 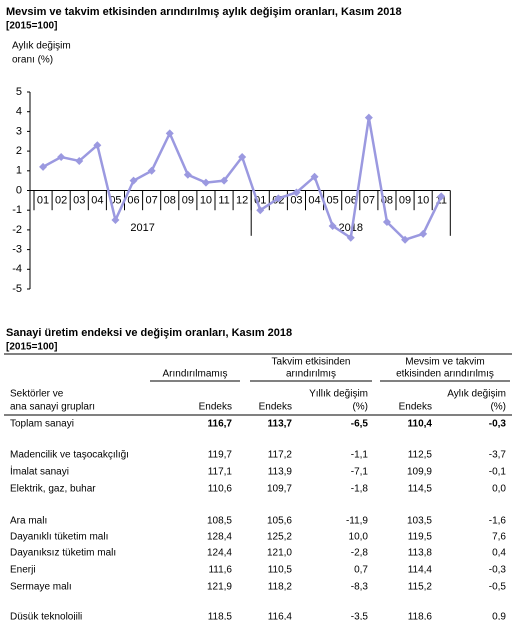 What do you see at coordinates (41, 587) in the screenshot?
I see `table-cell: Sermaye malı` at bounding box center [41, 587].